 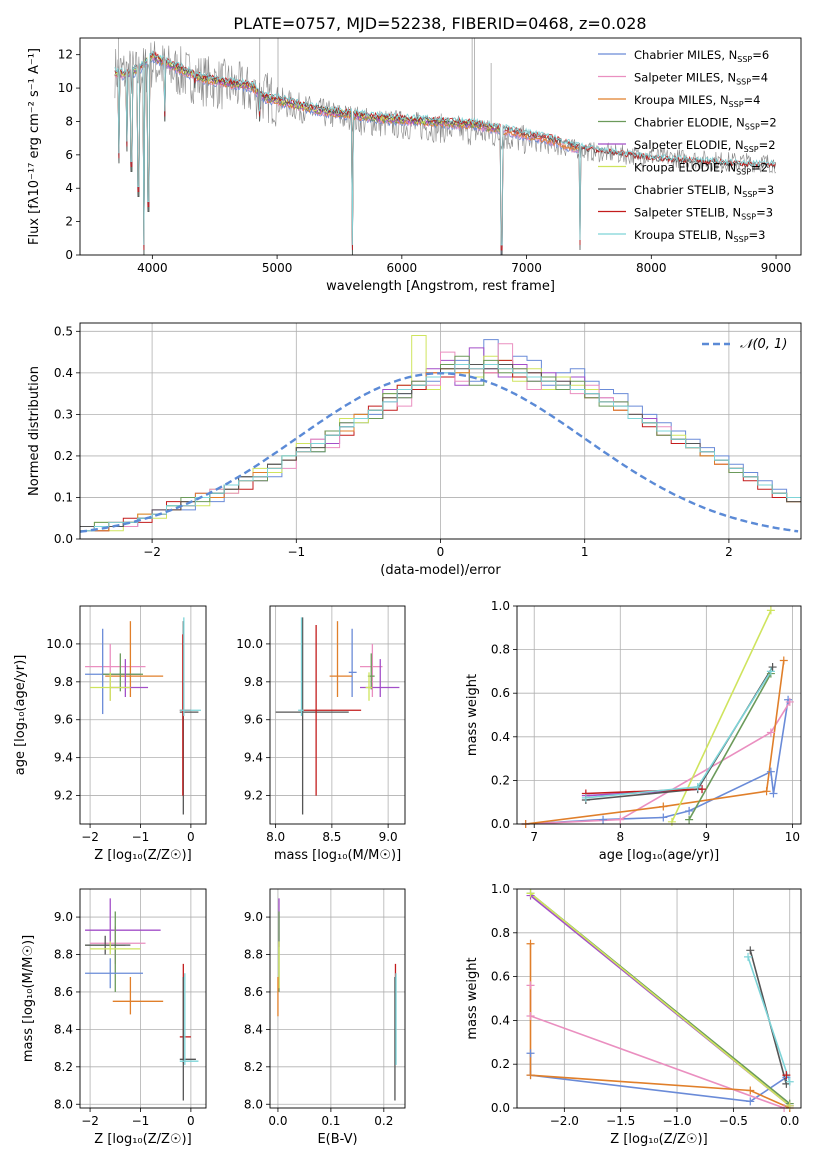 What do you see at coordinates (191, 837) in the screenshot?
I see `x-tick-label: 0` at bounding box center [191, 837].